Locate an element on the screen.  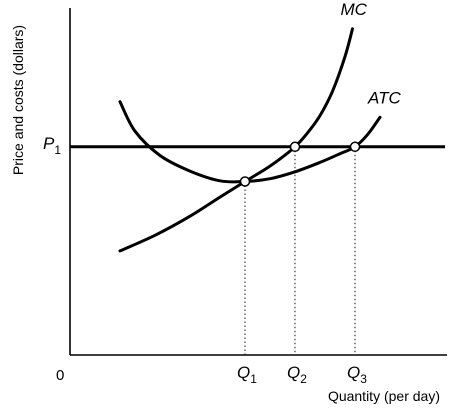
y-tick-p1: P1 is located at coordinates (52, 145).